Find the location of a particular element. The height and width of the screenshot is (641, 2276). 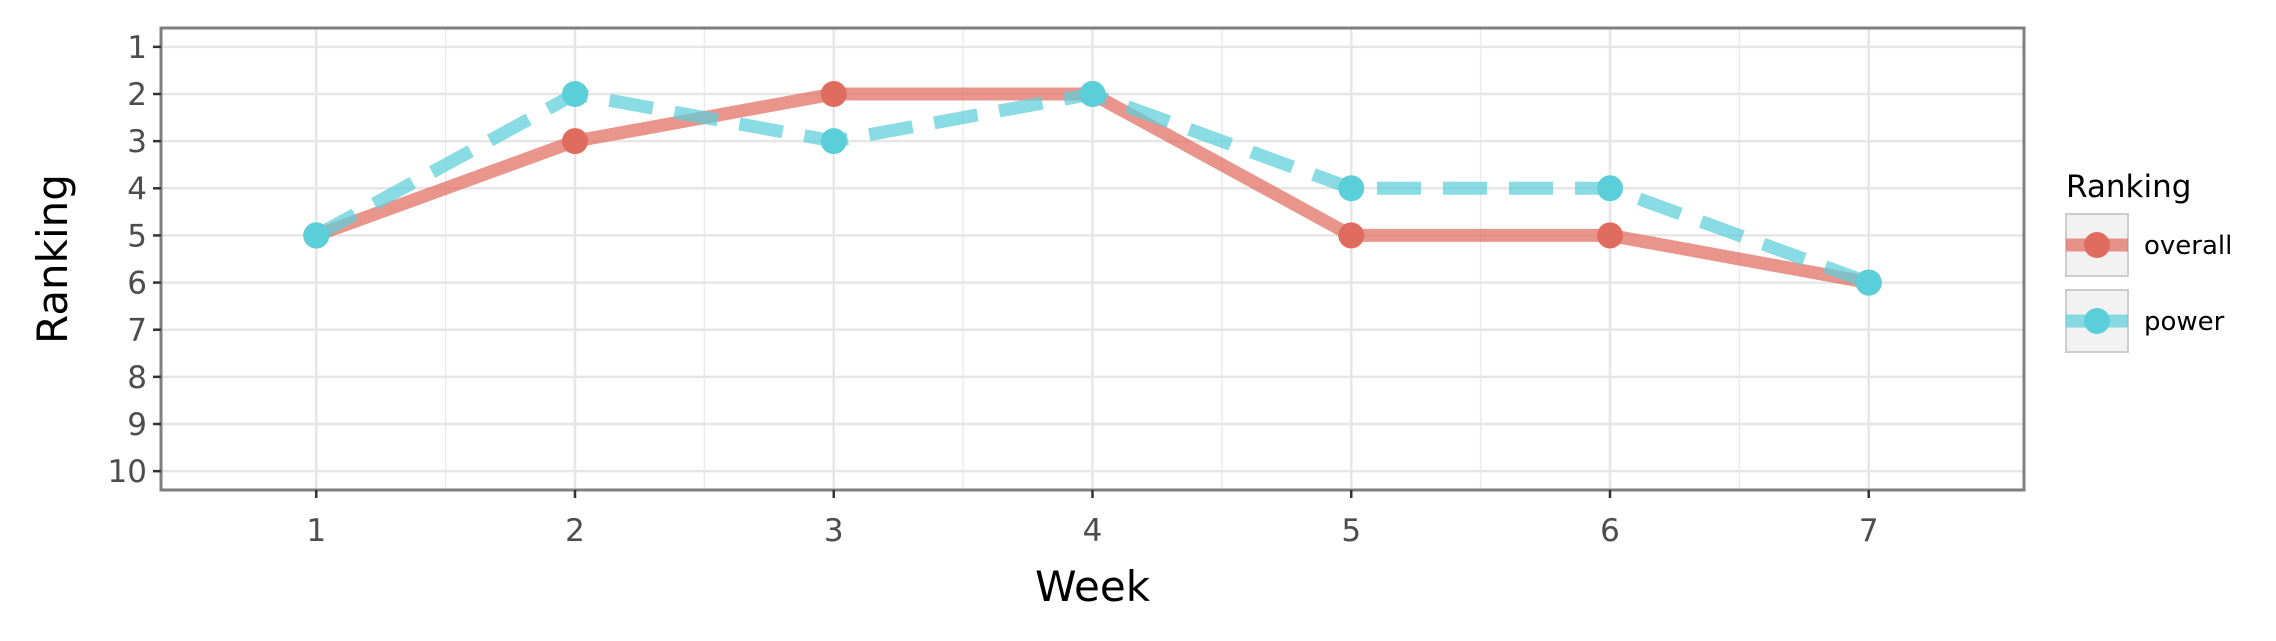

y-tick-label: 2 is located at coordinates (137, 95).